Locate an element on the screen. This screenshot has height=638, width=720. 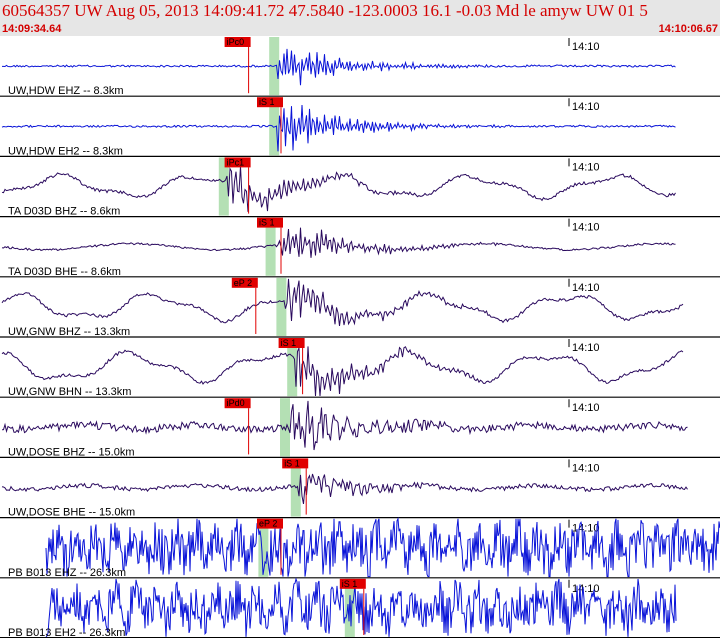
channel-label: TA D03D BHZ -- 8.6km is located at coordinates (64, 212).